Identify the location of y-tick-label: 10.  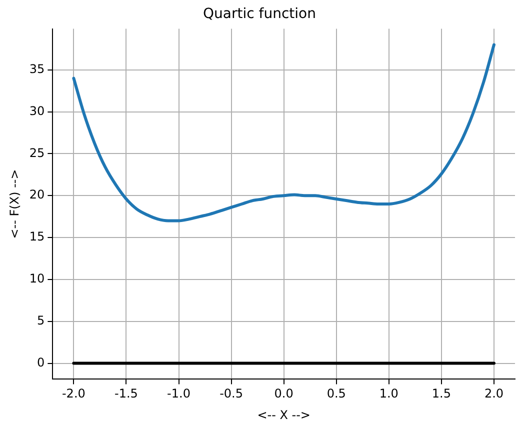
(37, 279).